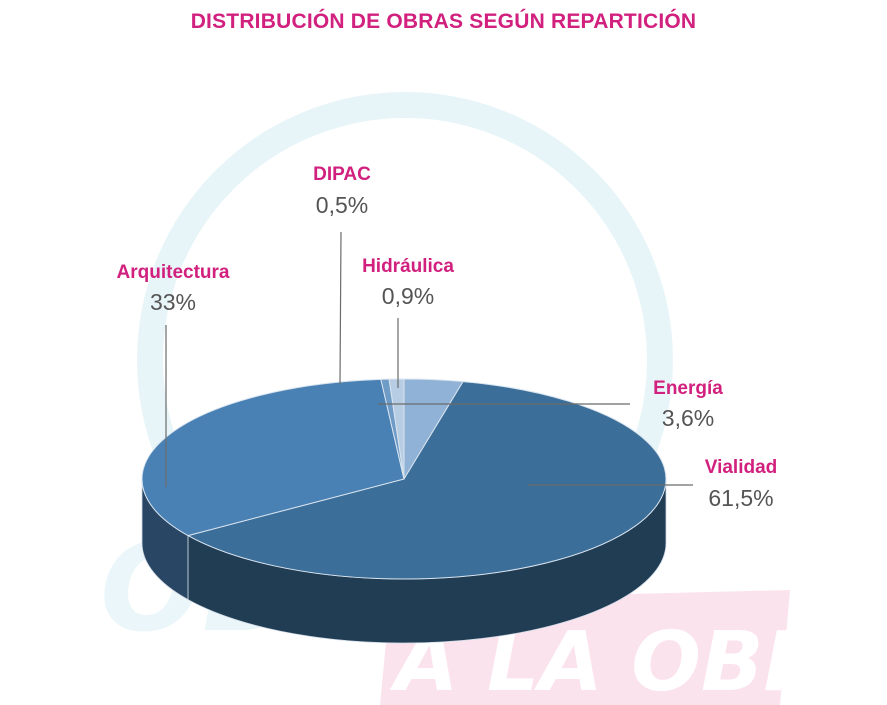  I want to click on label-name-dipac: DIPAC, so click(342, 174).